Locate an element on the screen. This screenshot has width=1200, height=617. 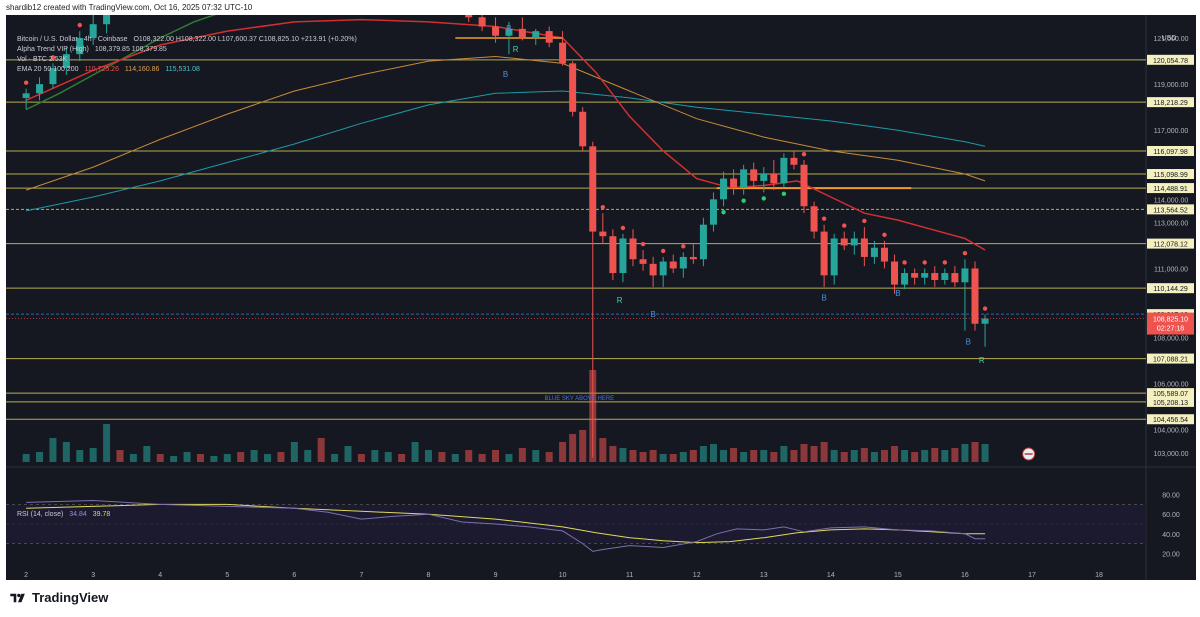
signal-marker-7: B is located at coordinates (968, 341).